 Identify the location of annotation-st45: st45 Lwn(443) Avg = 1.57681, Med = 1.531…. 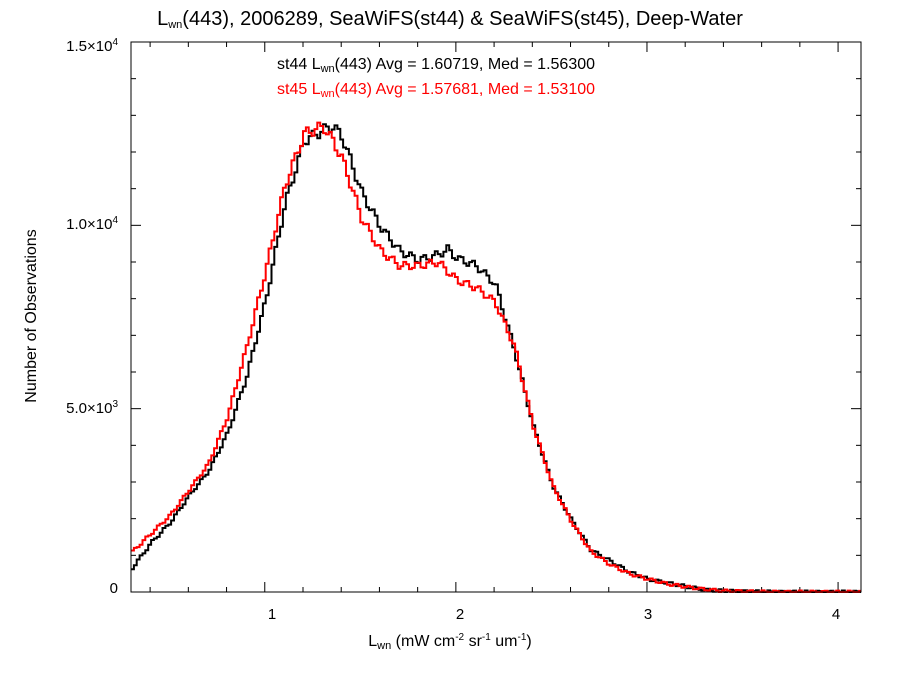
(436, 90).